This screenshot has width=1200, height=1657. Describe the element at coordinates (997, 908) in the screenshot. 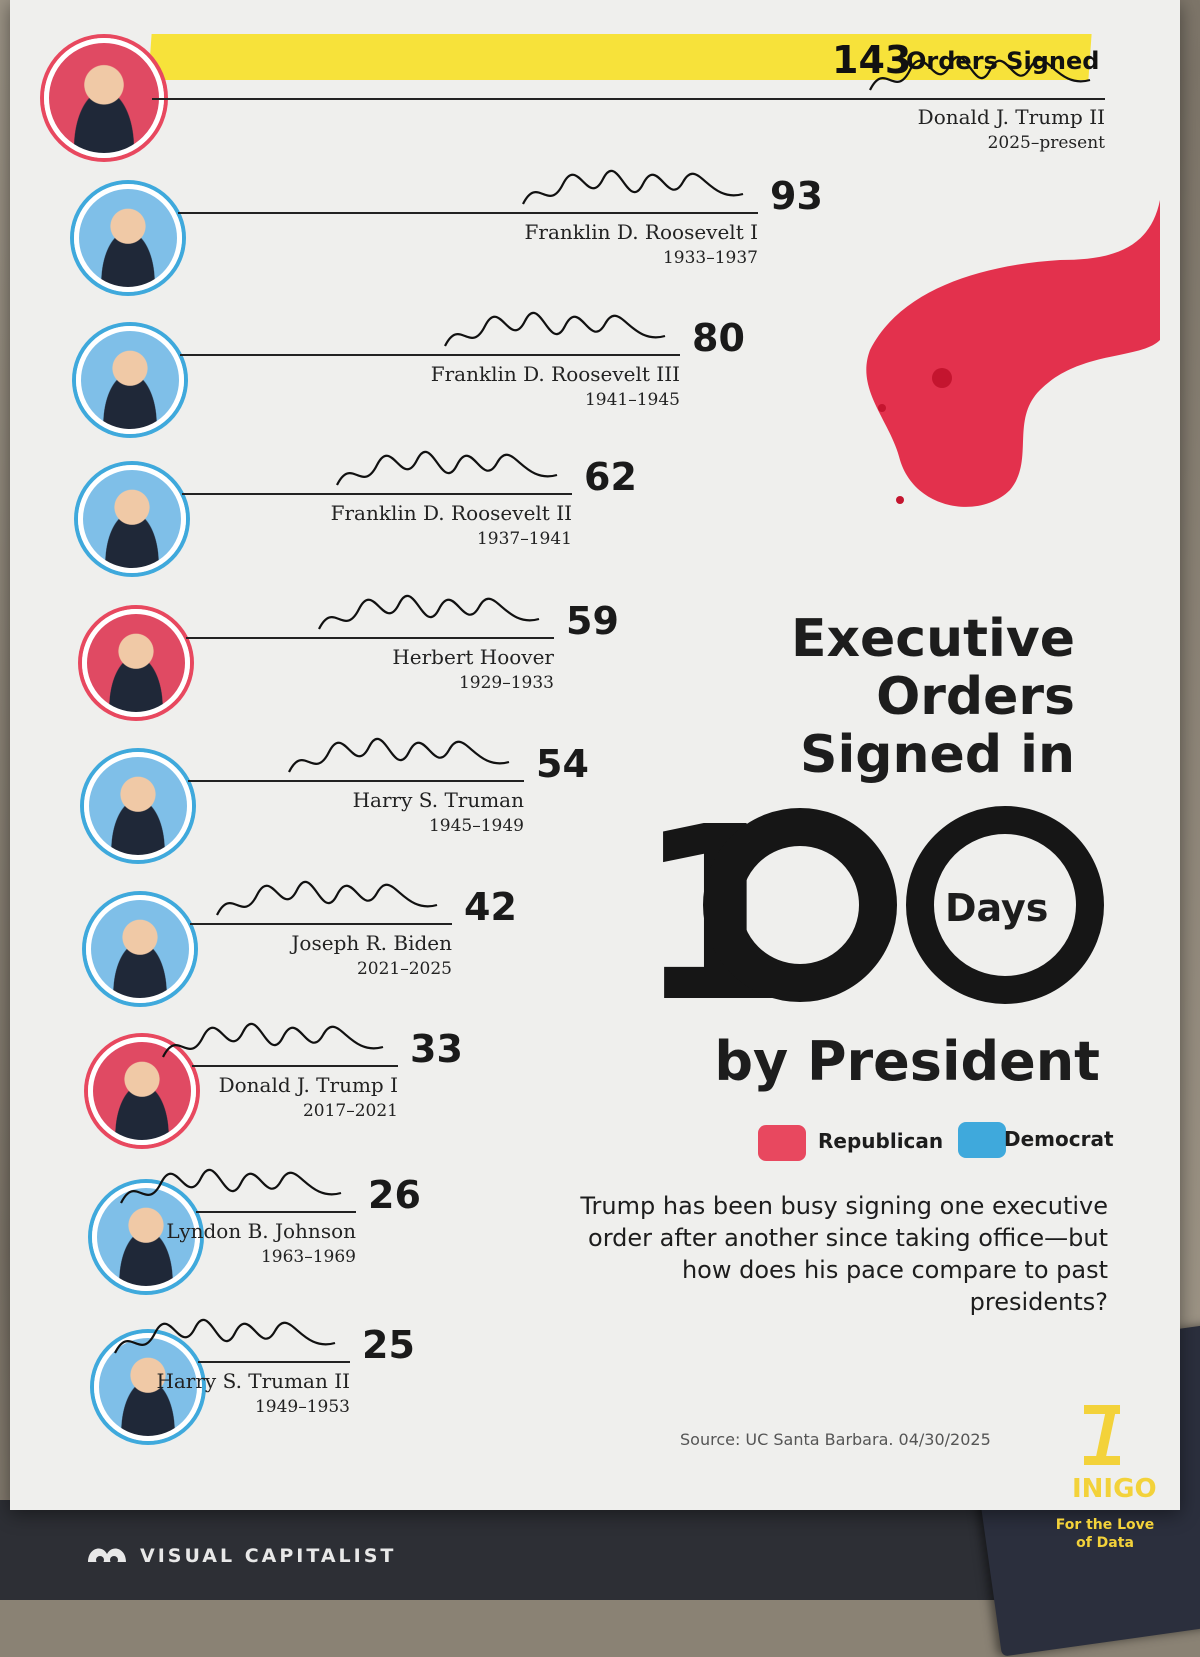

I see `days-label: Days` at that location.